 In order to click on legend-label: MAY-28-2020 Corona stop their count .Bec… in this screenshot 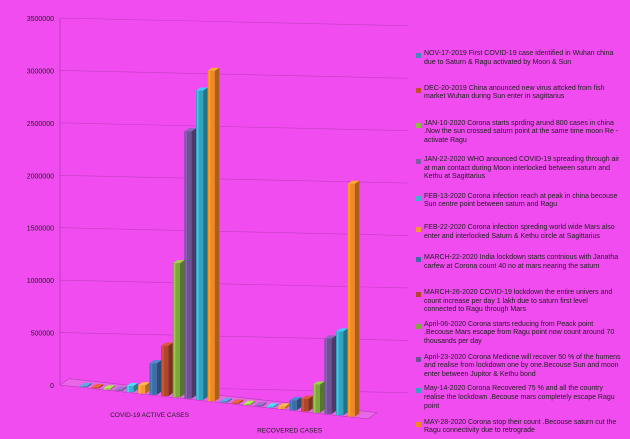, I will do `click(520, 426)`.